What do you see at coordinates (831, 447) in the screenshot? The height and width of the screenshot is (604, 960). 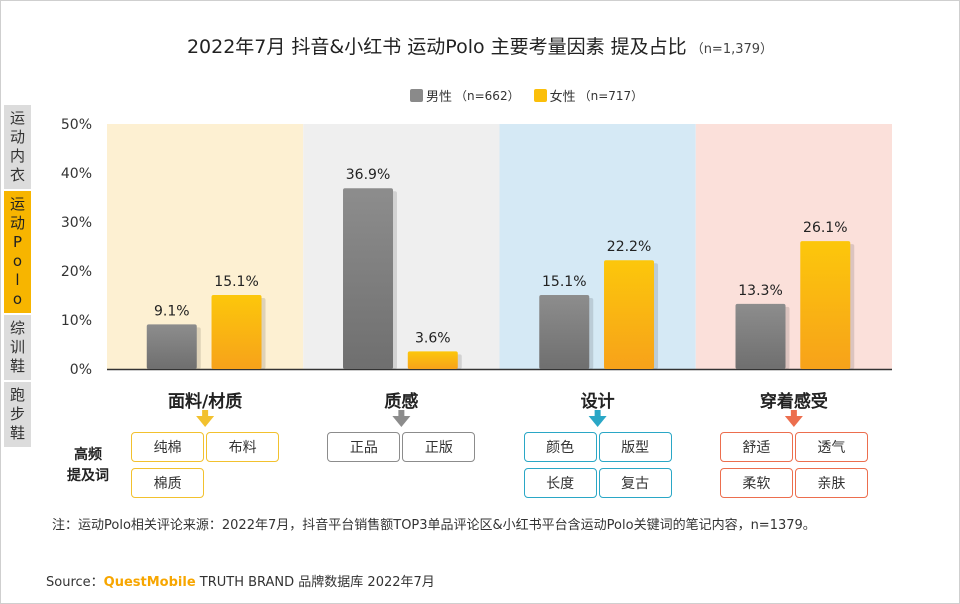 I see `keyword-chip: 透气` at bounding box center [831, 447].